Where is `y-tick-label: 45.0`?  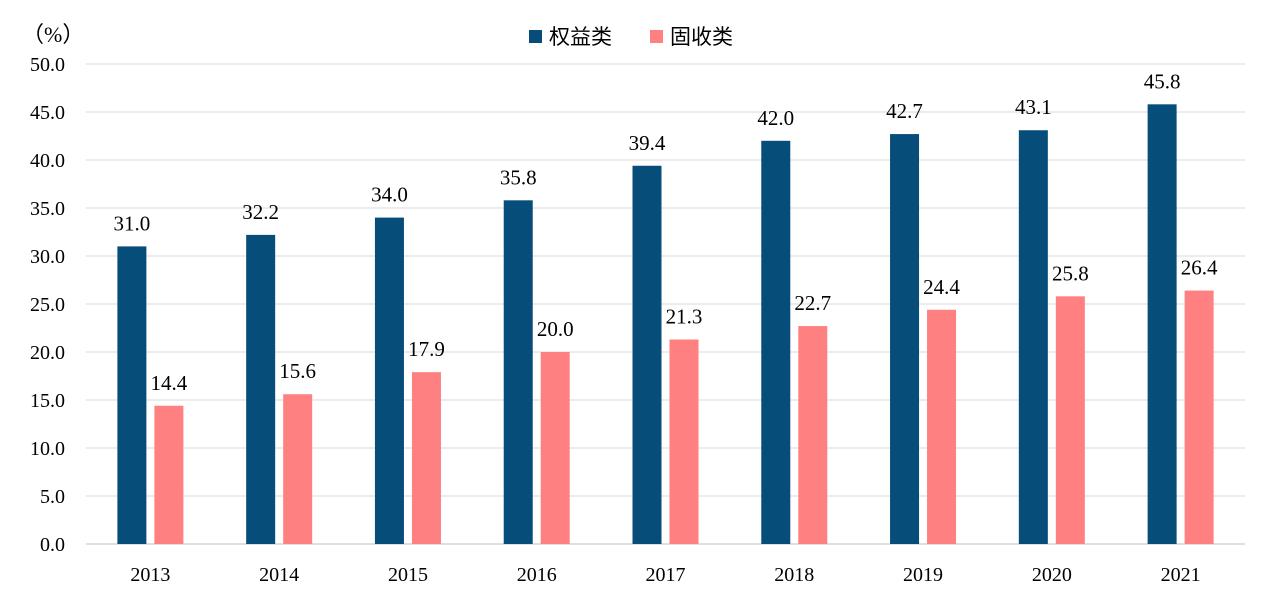
y-tick-label: 45.0 is located at coordinates (47, 113).